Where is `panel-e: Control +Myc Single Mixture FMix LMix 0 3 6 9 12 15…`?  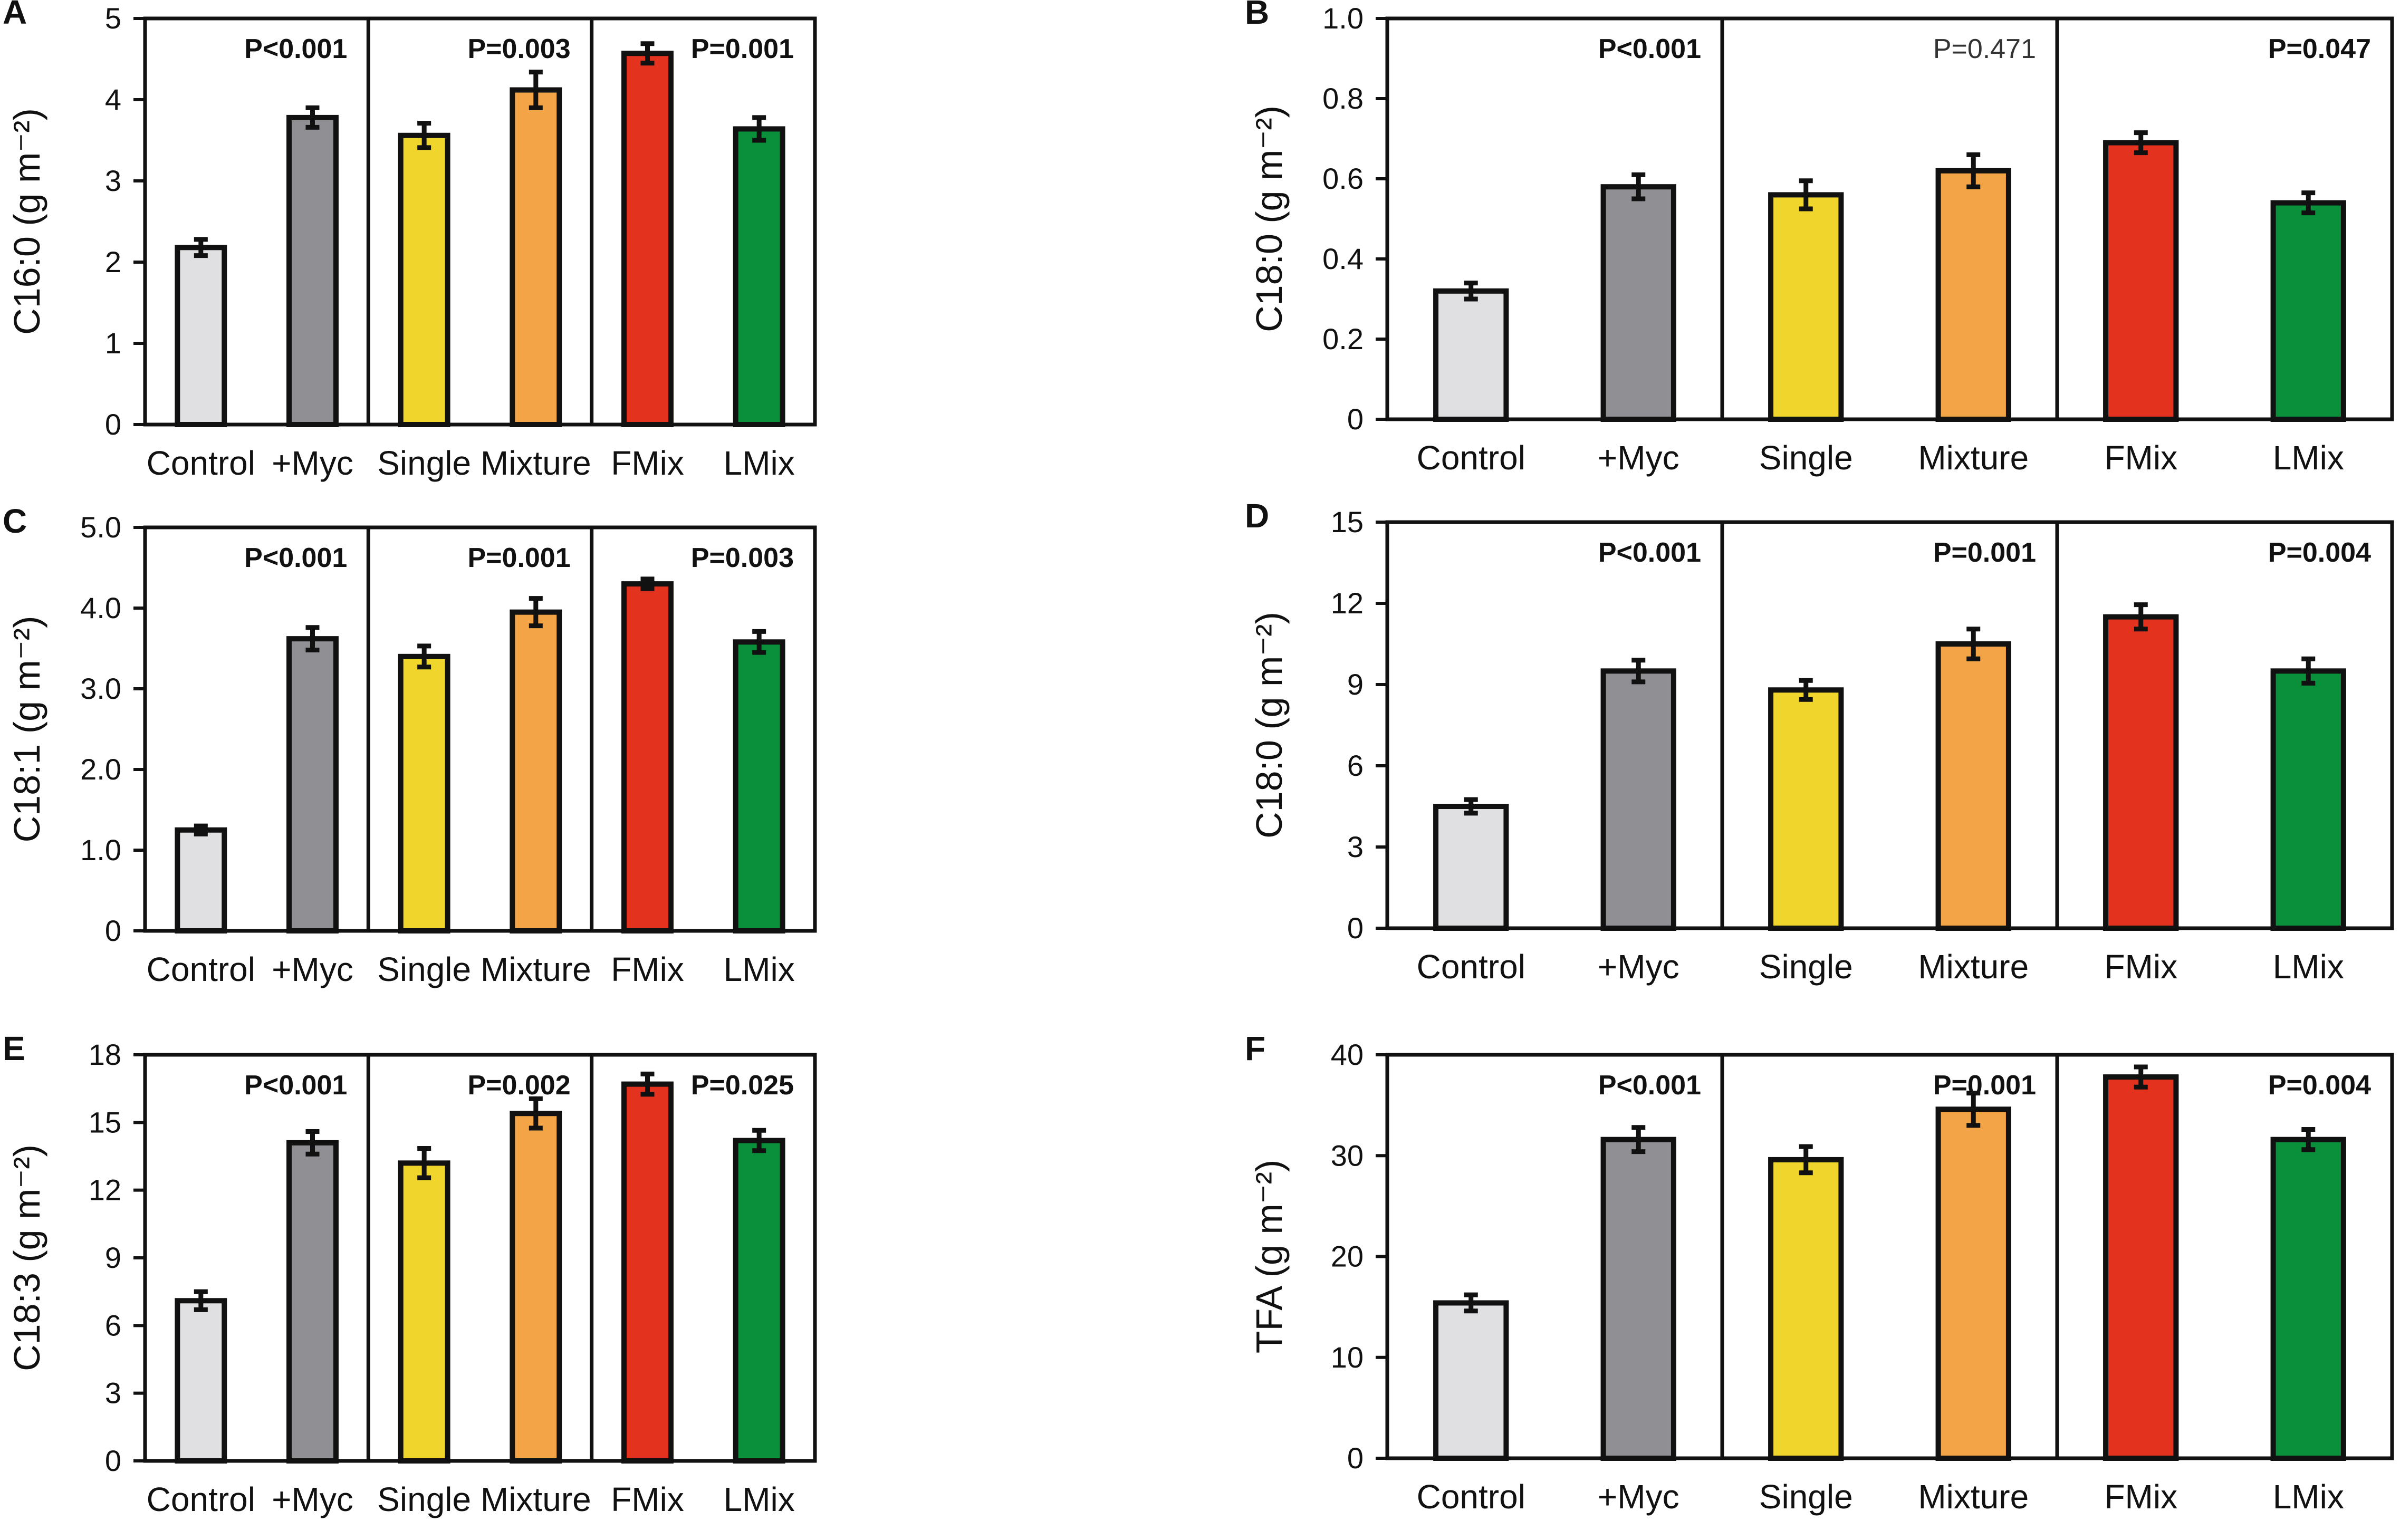 panel-e: Control +Myc Single Mixture FMix LMix 0 3 6 9 12 15… is located at coordinates (410, 1273).